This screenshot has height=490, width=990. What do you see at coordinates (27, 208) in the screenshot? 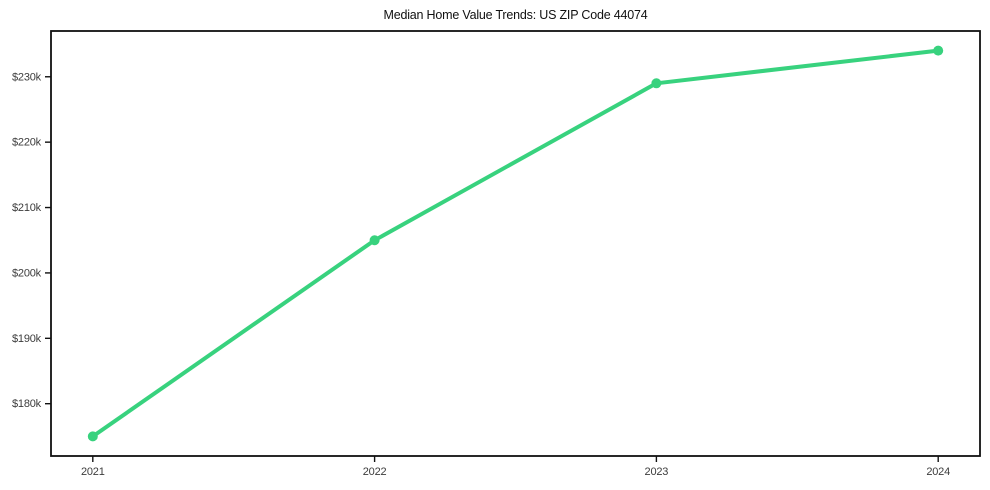
I see `y-tick-label: $210k` at bounding box center [27, 208].